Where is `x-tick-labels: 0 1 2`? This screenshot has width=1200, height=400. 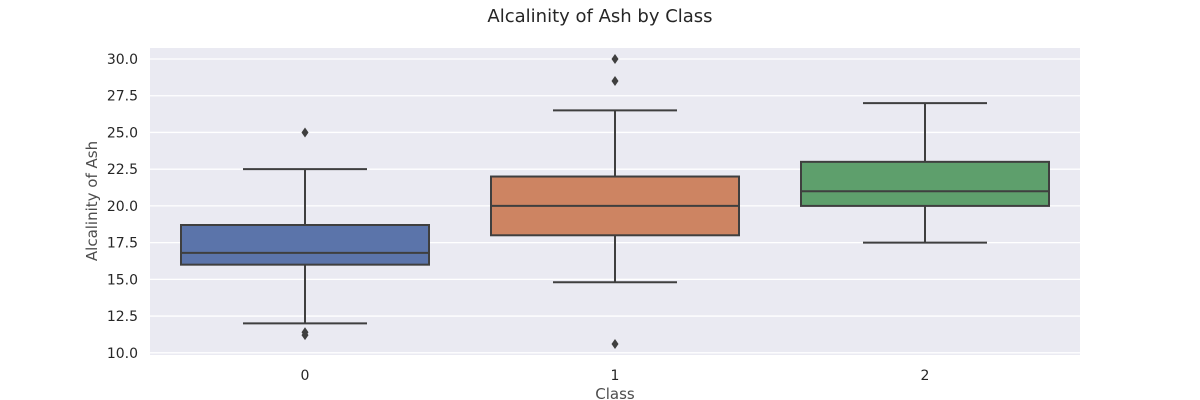 x-tick-labels: 0 1 2 is located at coordinates (615, 376).